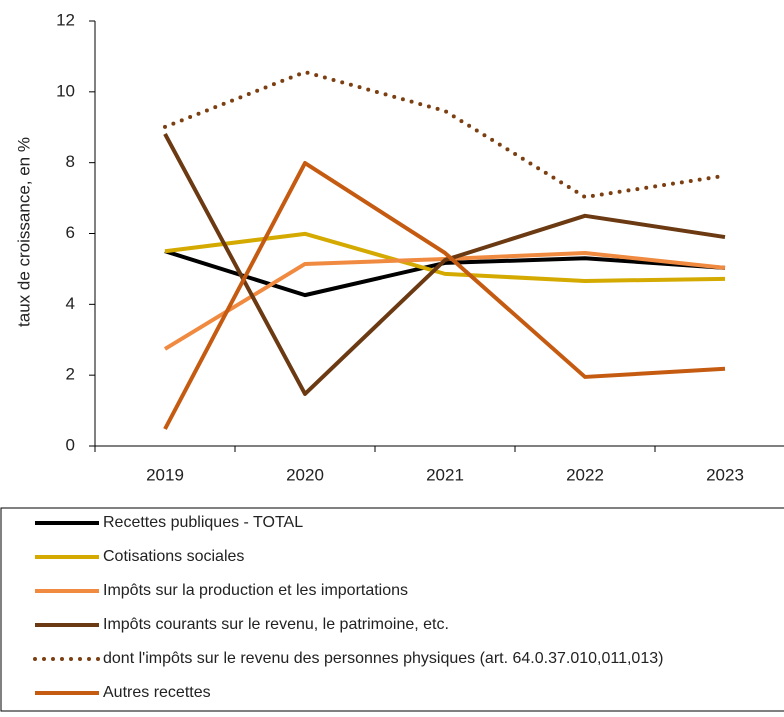  What do you see at coordinates (305, 474) in the screenshot?
I see `x-tick-label: 2020` at bounding box center [305, 474].